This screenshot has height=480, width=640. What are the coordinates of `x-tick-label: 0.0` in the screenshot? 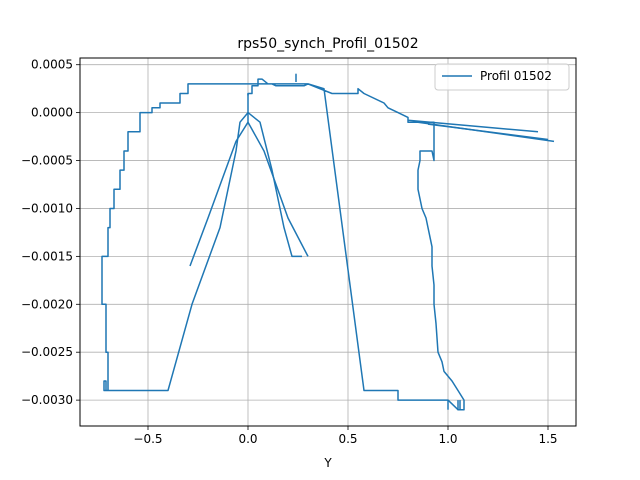 It's located at (247, 439).